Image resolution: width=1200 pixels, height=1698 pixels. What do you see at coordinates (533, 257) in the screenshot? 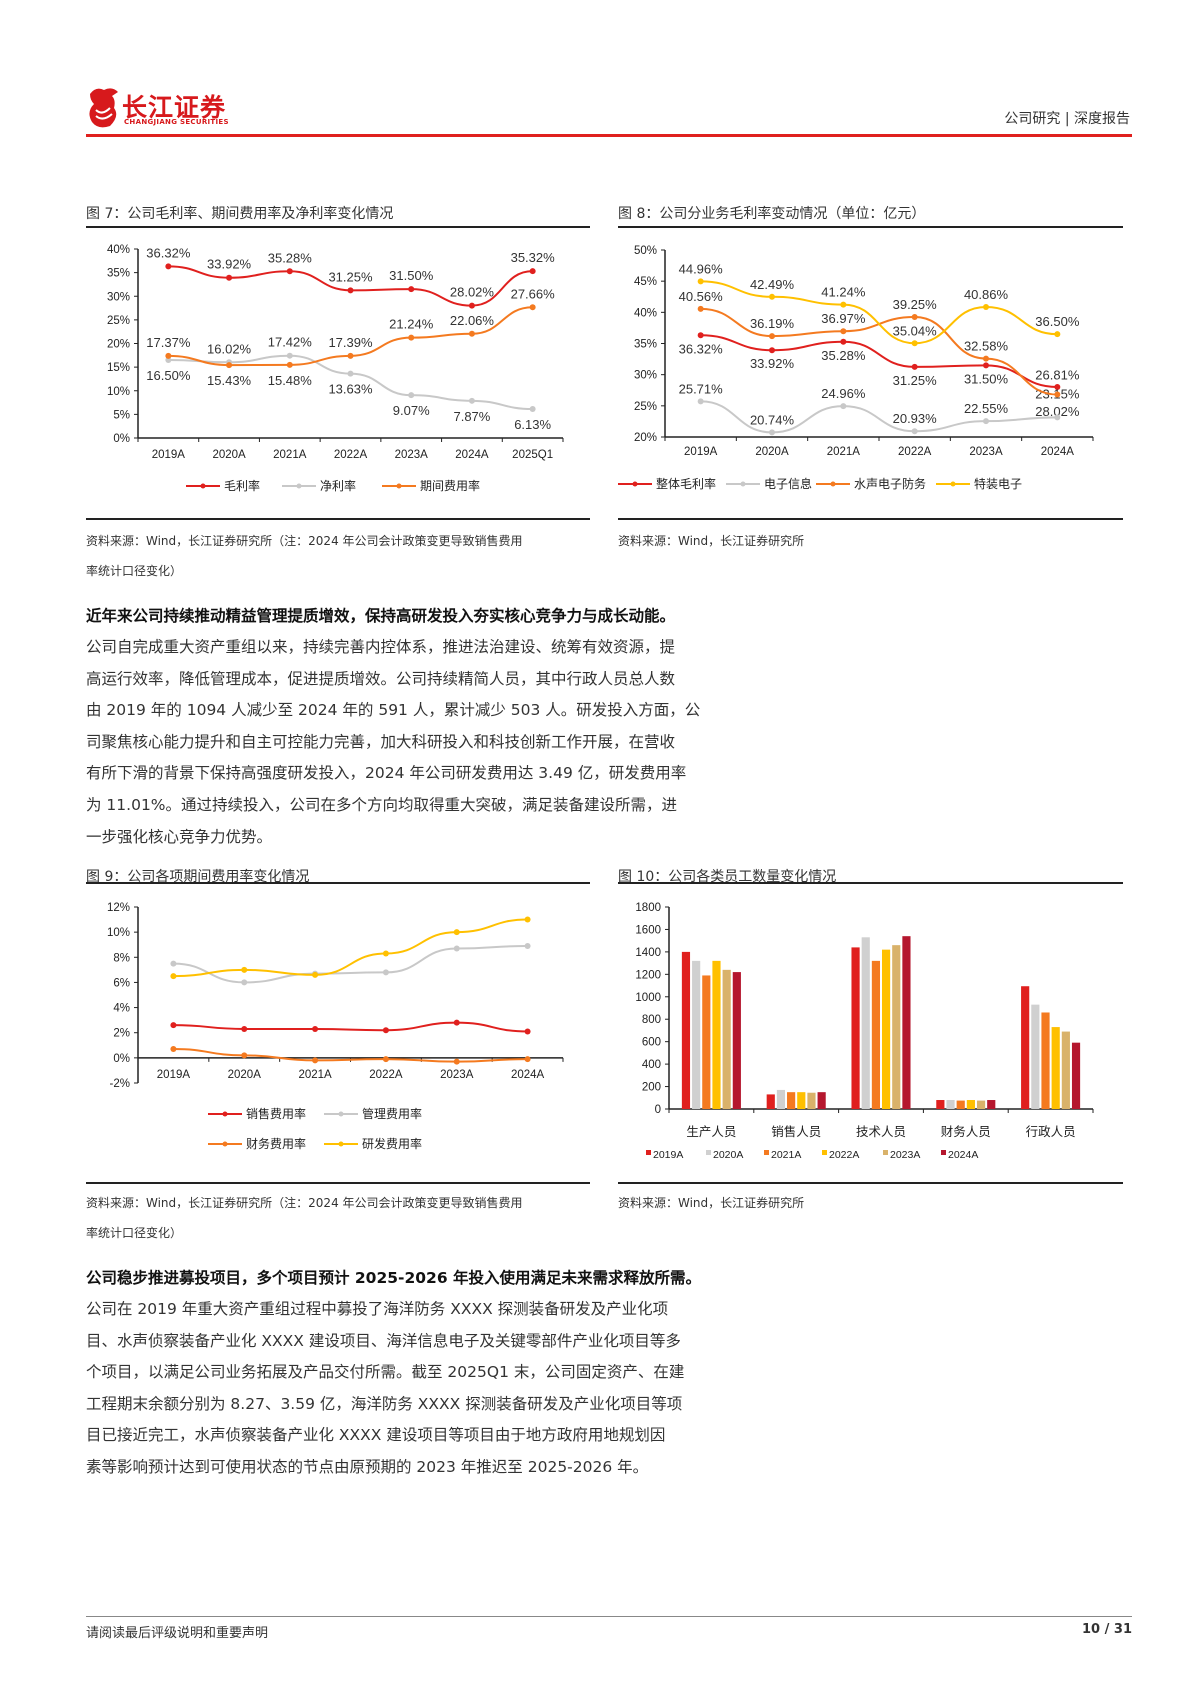
I see `data-label: 35.32%` at bounding box center [533, 257].